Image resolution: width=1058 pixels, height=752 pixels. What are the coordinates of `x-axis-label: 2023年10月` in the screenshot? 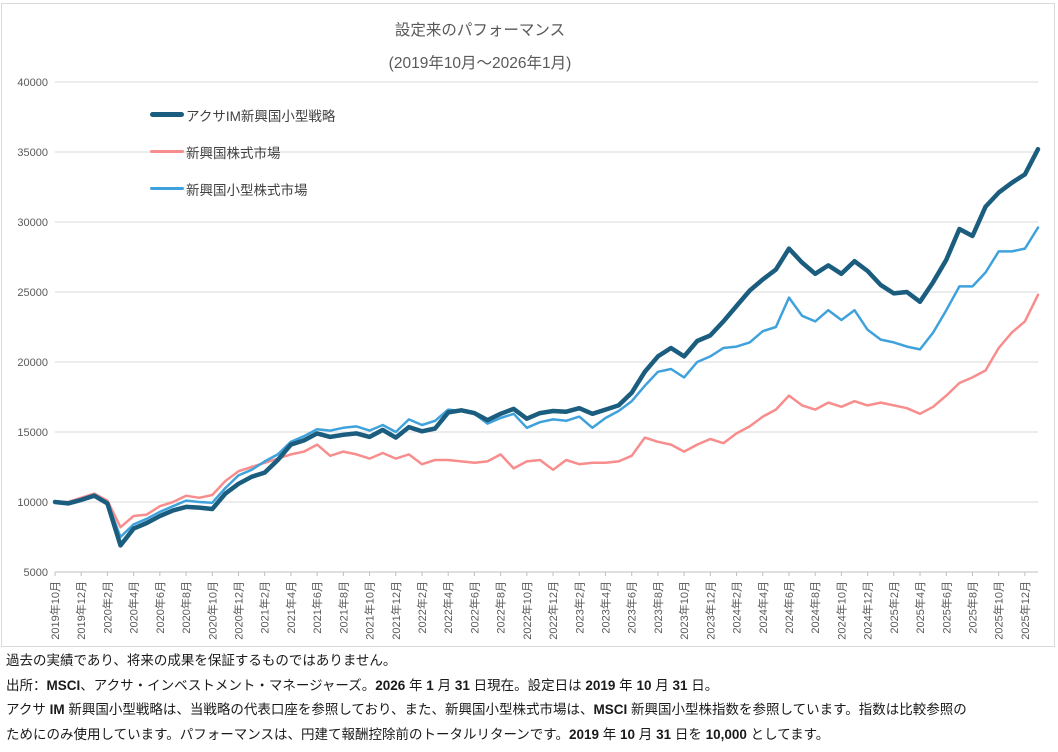 It's located at (684, 610).